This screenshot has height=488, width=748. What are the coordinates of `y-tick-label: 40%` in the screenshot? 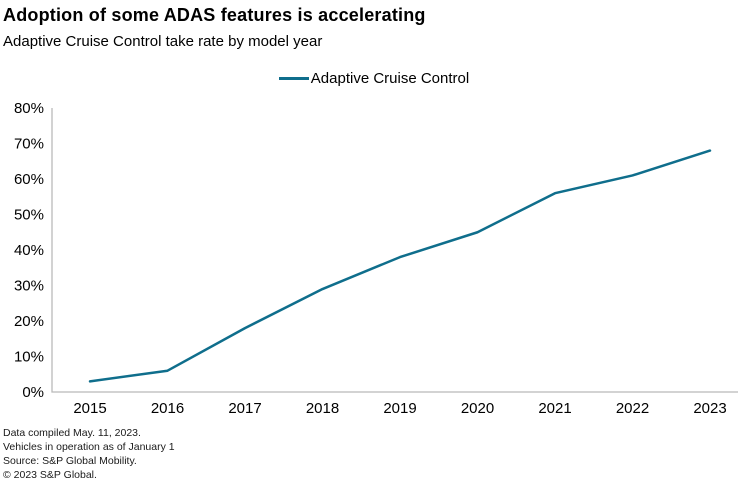 It's located at (29, 250).